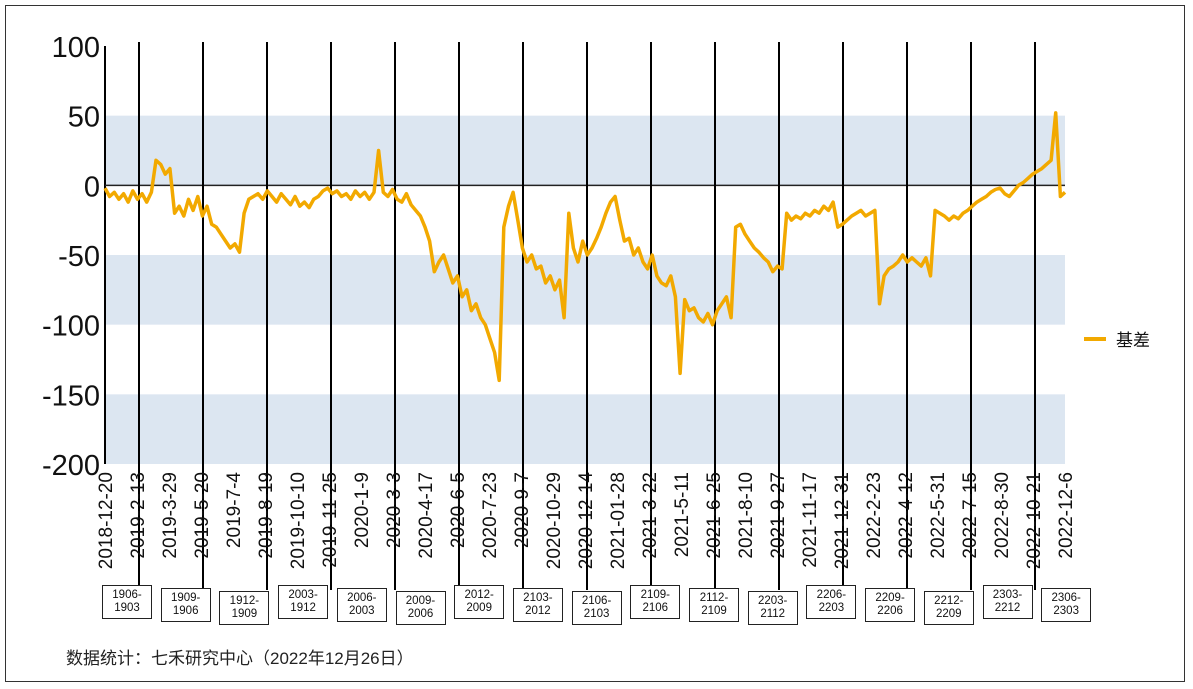 This screenshot has height=689, width=1193. I want to click on x-tick-label: 2022-2-23, so click(874, 515).